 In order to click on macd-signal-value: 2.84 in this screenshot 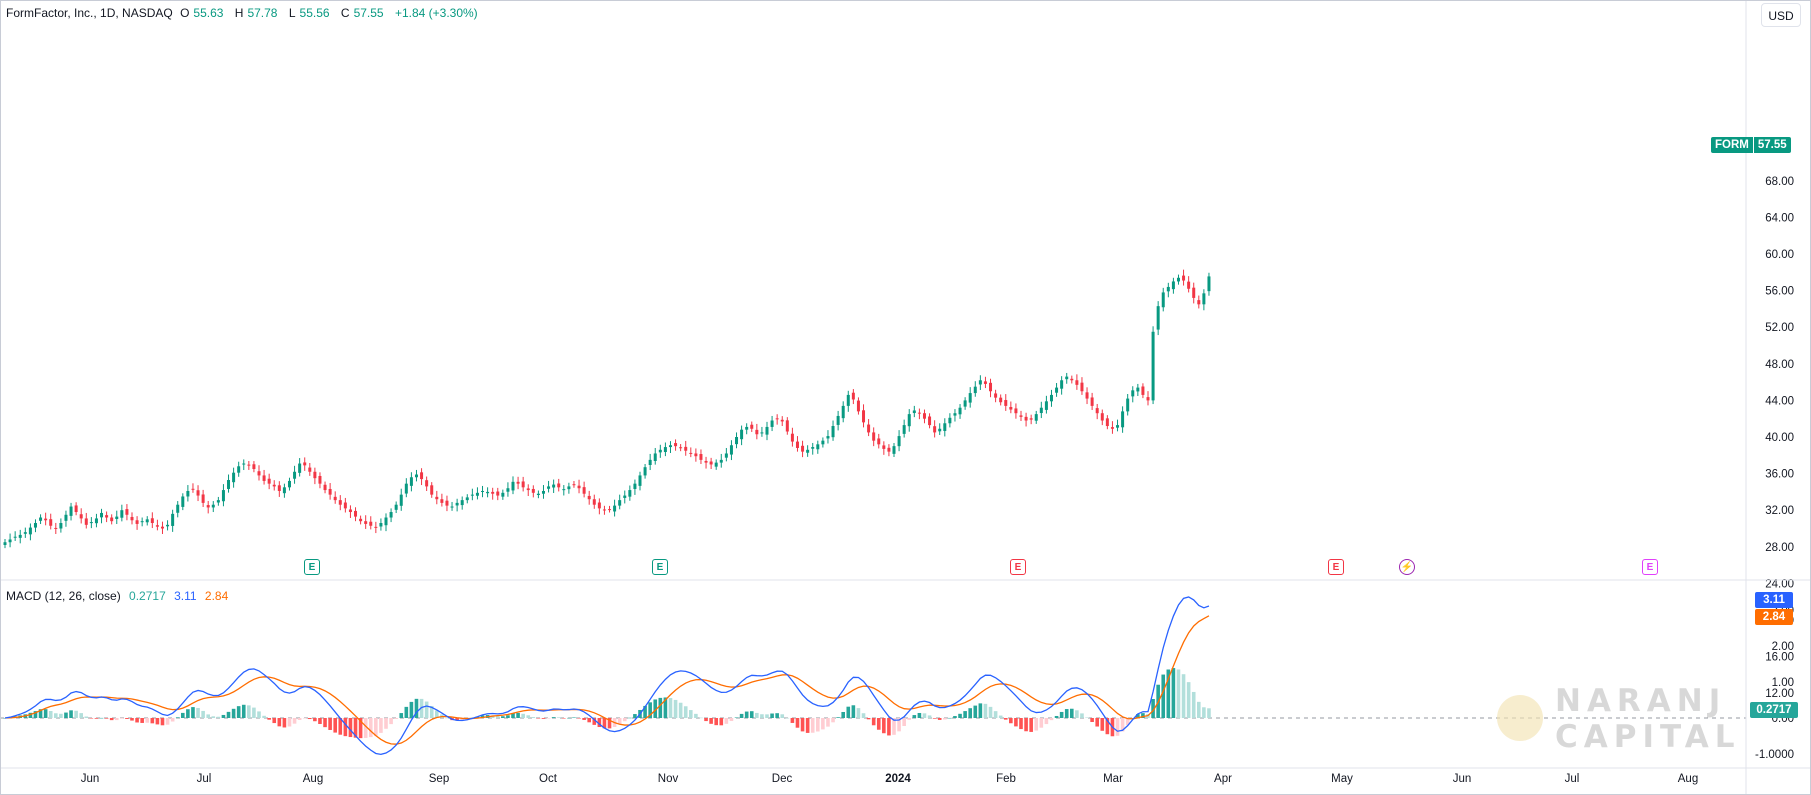, I will do `click(216, 596)`.